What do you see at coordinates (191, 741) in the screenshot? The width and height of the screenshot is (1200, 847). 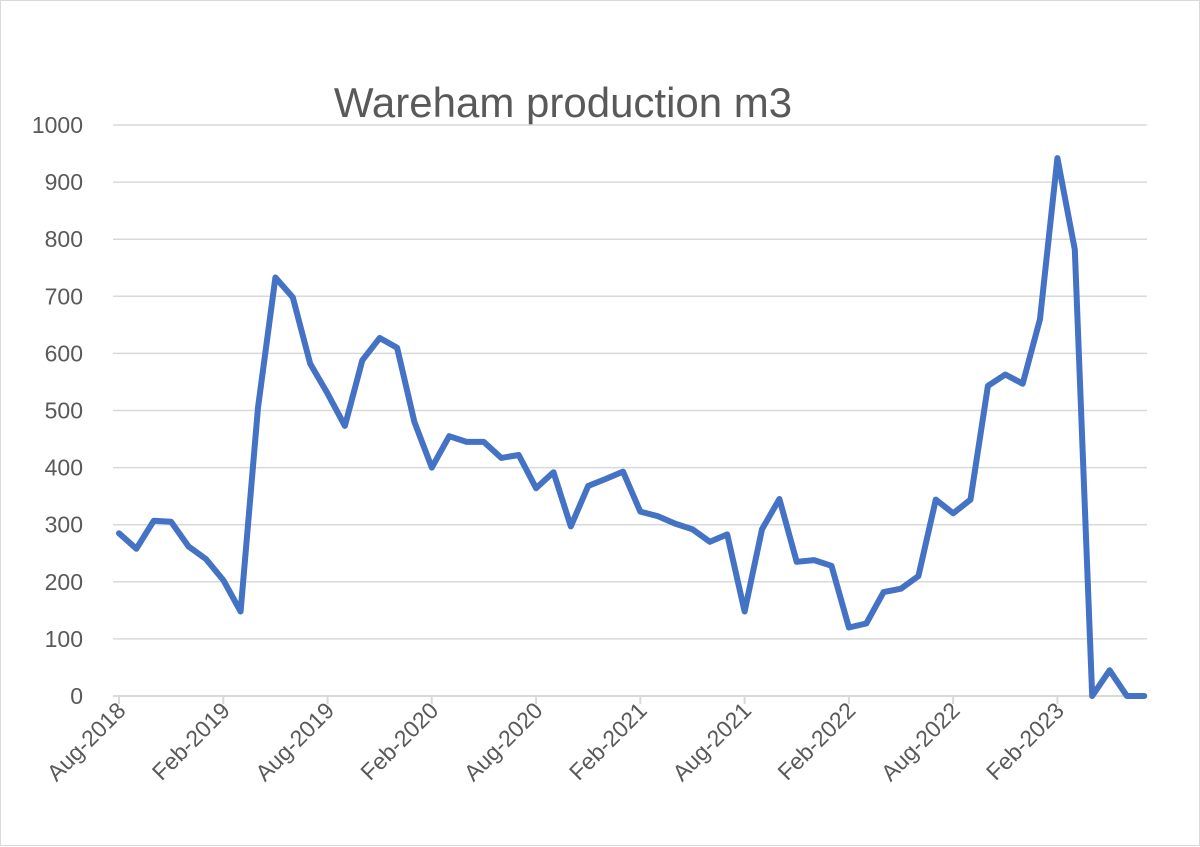 I see `x-tick-label: Feb-2019` at bounding box center [191, 741].